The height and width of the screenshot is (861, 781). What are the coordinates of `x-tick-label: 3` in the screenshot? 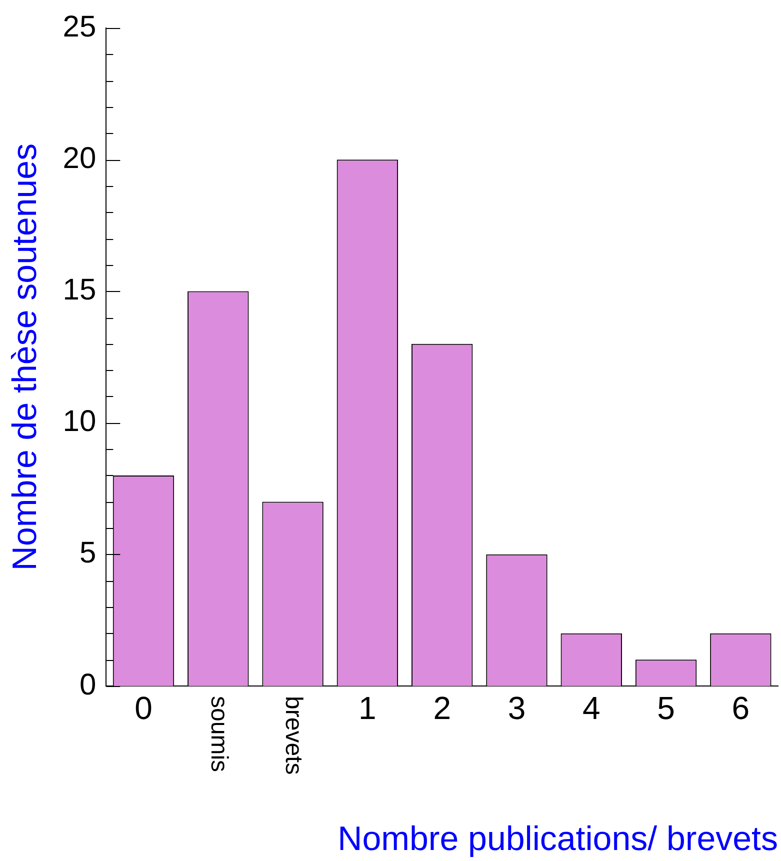 It's located at (517, 708).